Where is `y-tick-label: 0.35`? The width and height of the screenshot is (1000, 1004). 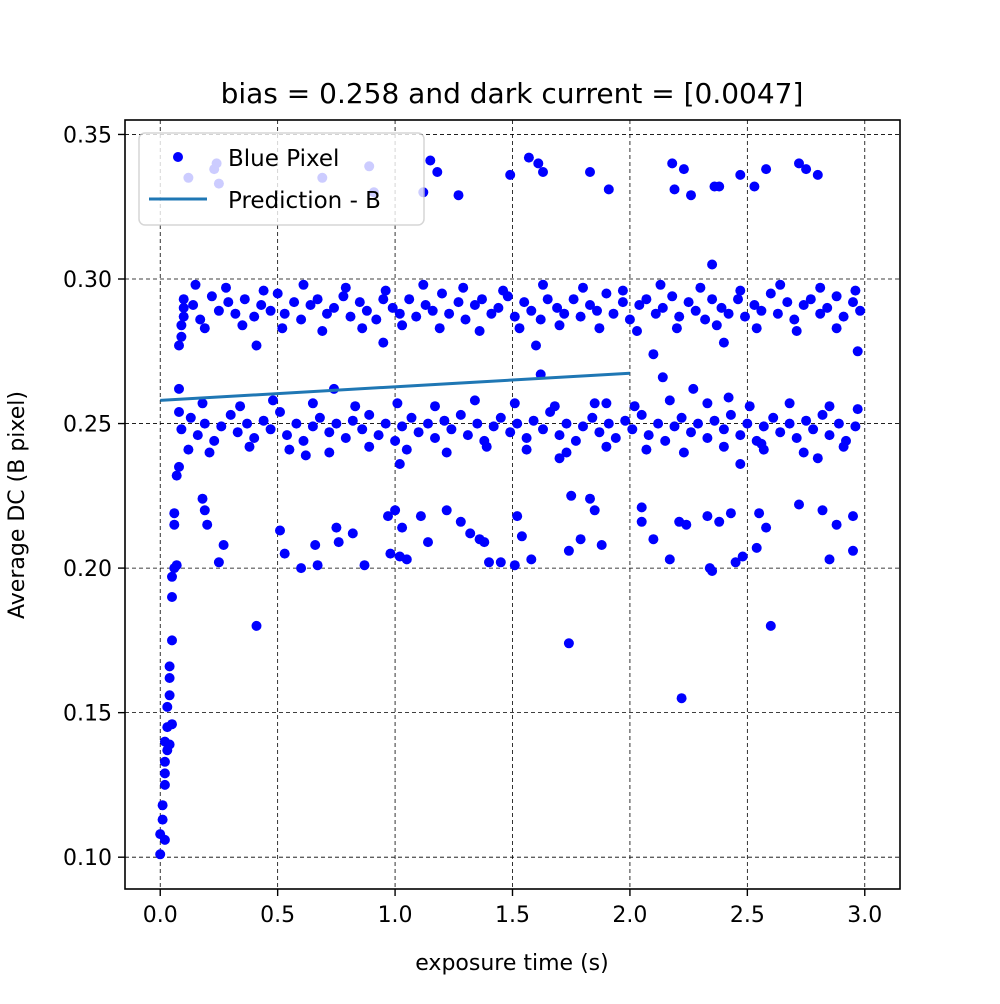
y-tick-label: 0.35 is located at coordinates (87, 135).